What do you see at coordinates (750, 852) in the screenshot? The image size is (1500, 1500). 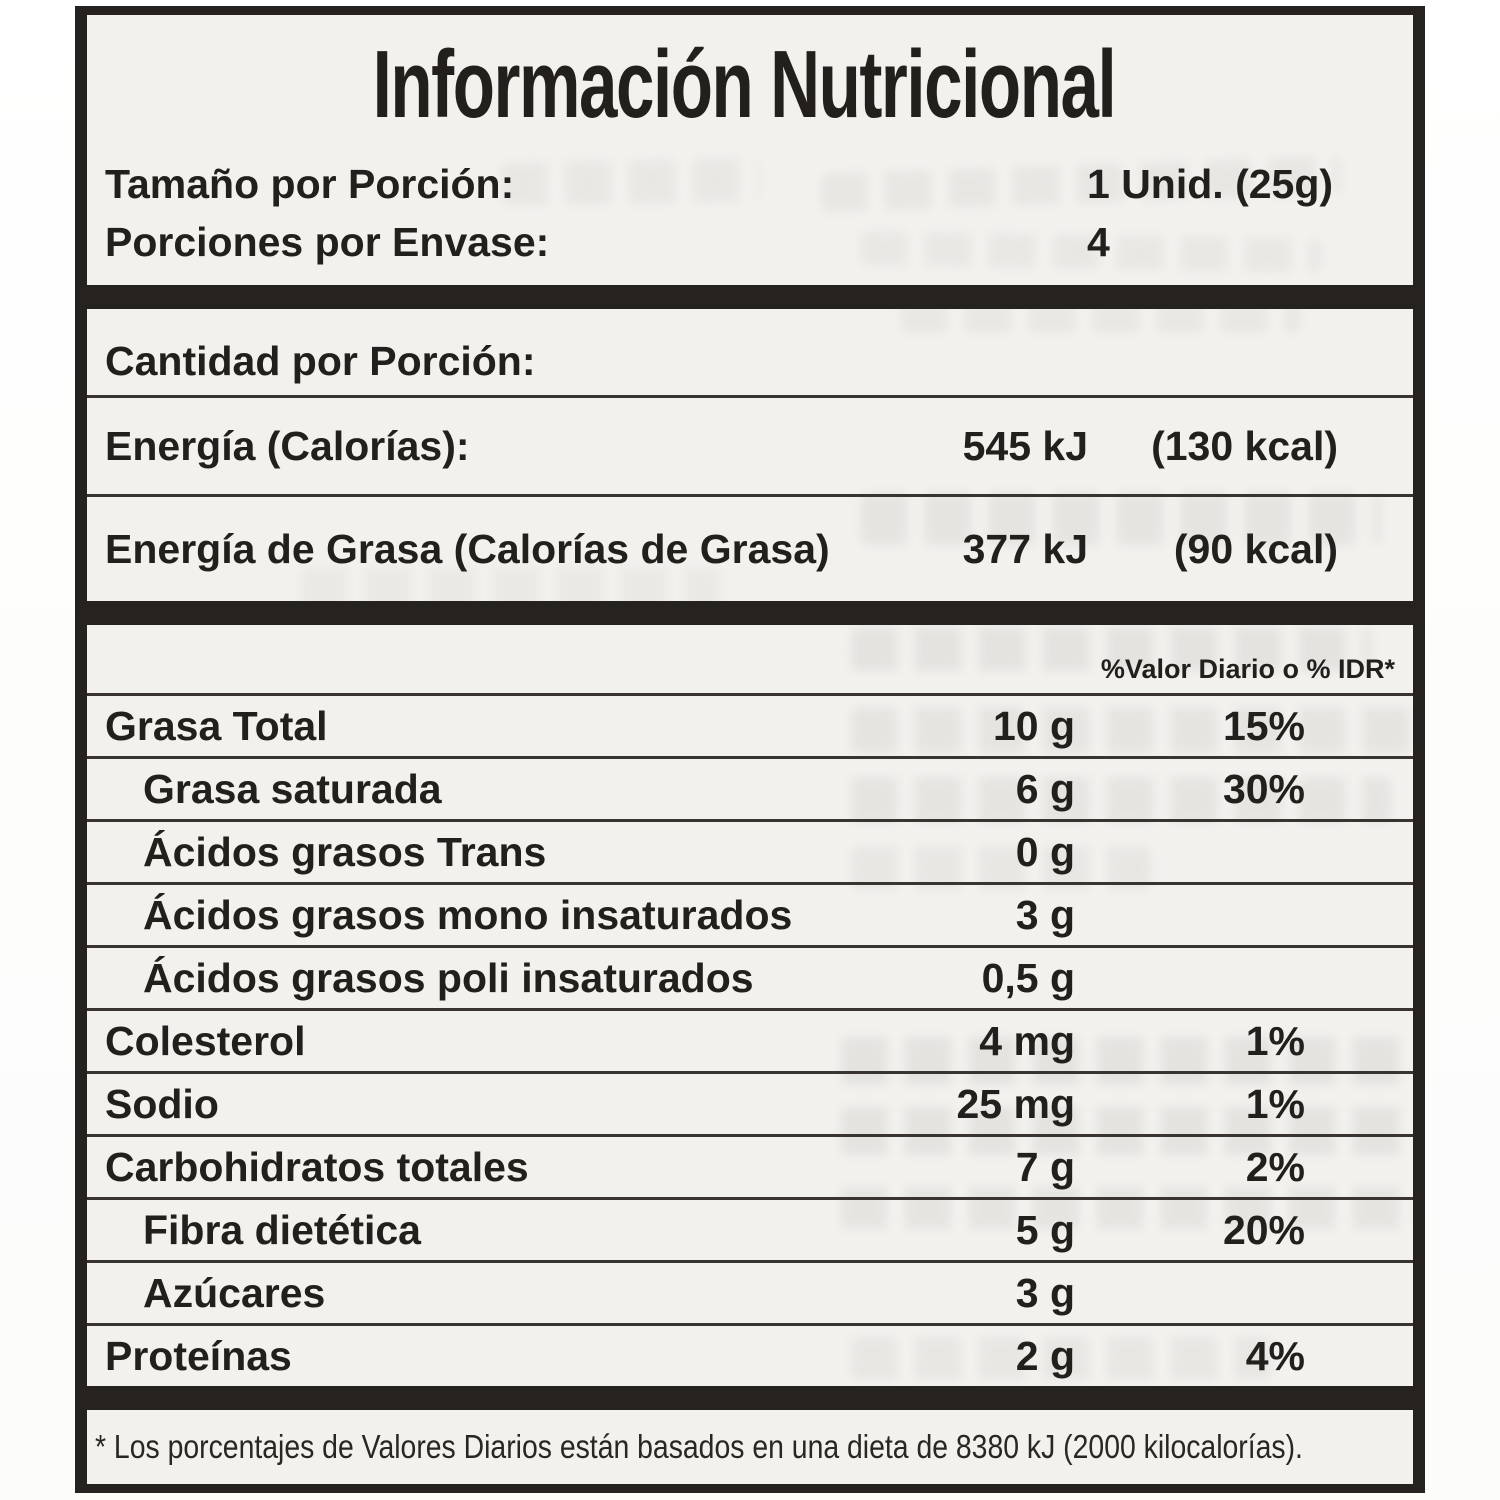 I see `nutrient-row-trans-fat: Ácidos grasos Trans 0 g` at bounding box center [750, 852].